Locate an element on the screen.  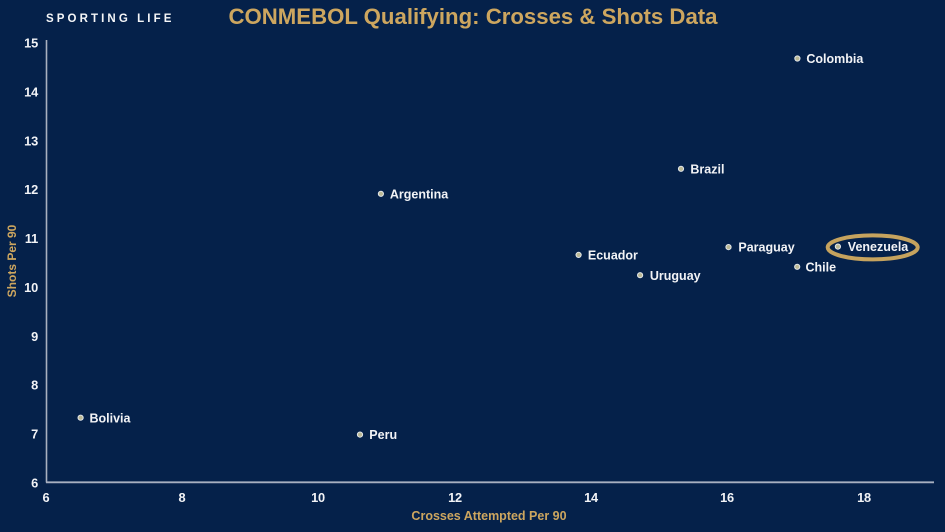
svg-text: Brazil is located at coordinates (707, 169).